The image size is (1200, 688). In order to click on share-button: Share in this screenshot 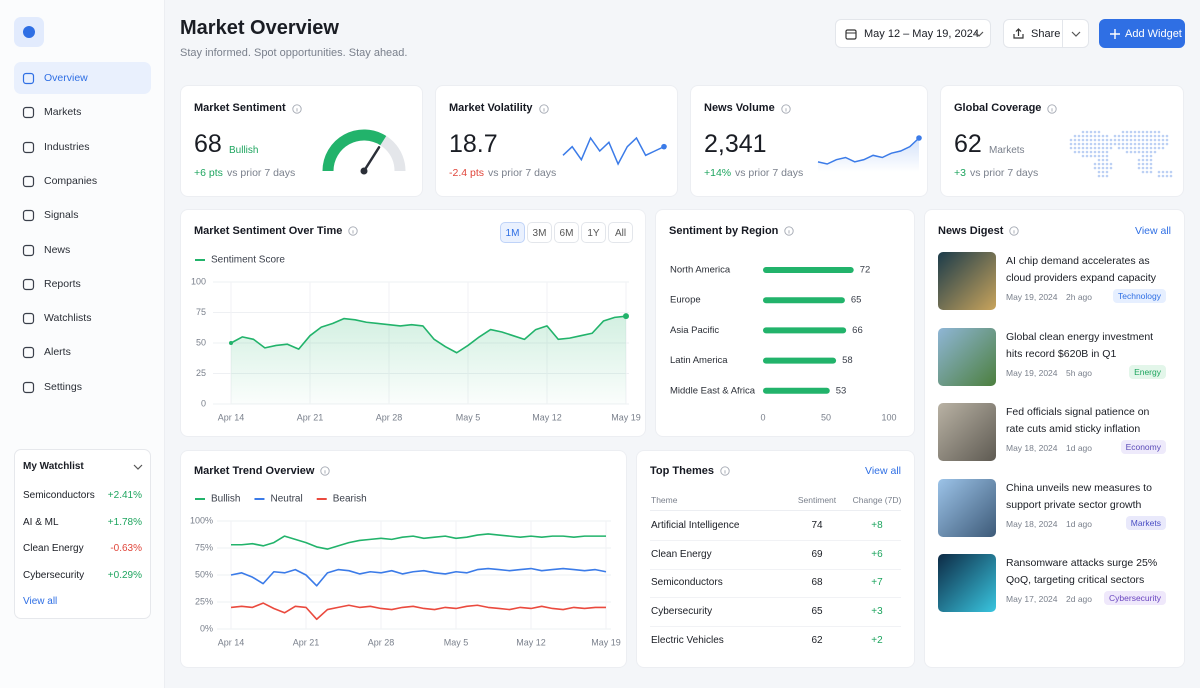, I will do `click(1046, 33)`.